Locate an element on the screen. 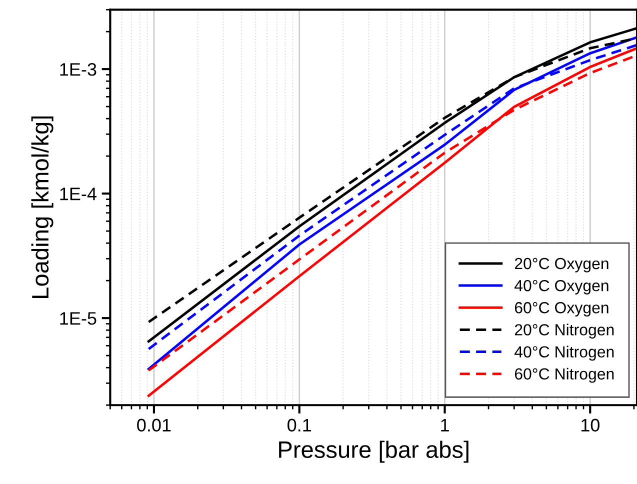 Image resolution: width=637 pixels, height=484 pixels. x-axis-title: Pressure [bar abs] is located at coordinates (373, 451).